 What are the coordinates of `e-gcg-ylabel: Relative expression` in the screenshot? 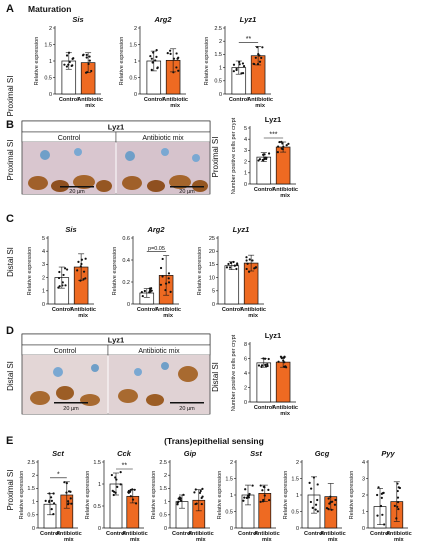 It's located at (286, 495).